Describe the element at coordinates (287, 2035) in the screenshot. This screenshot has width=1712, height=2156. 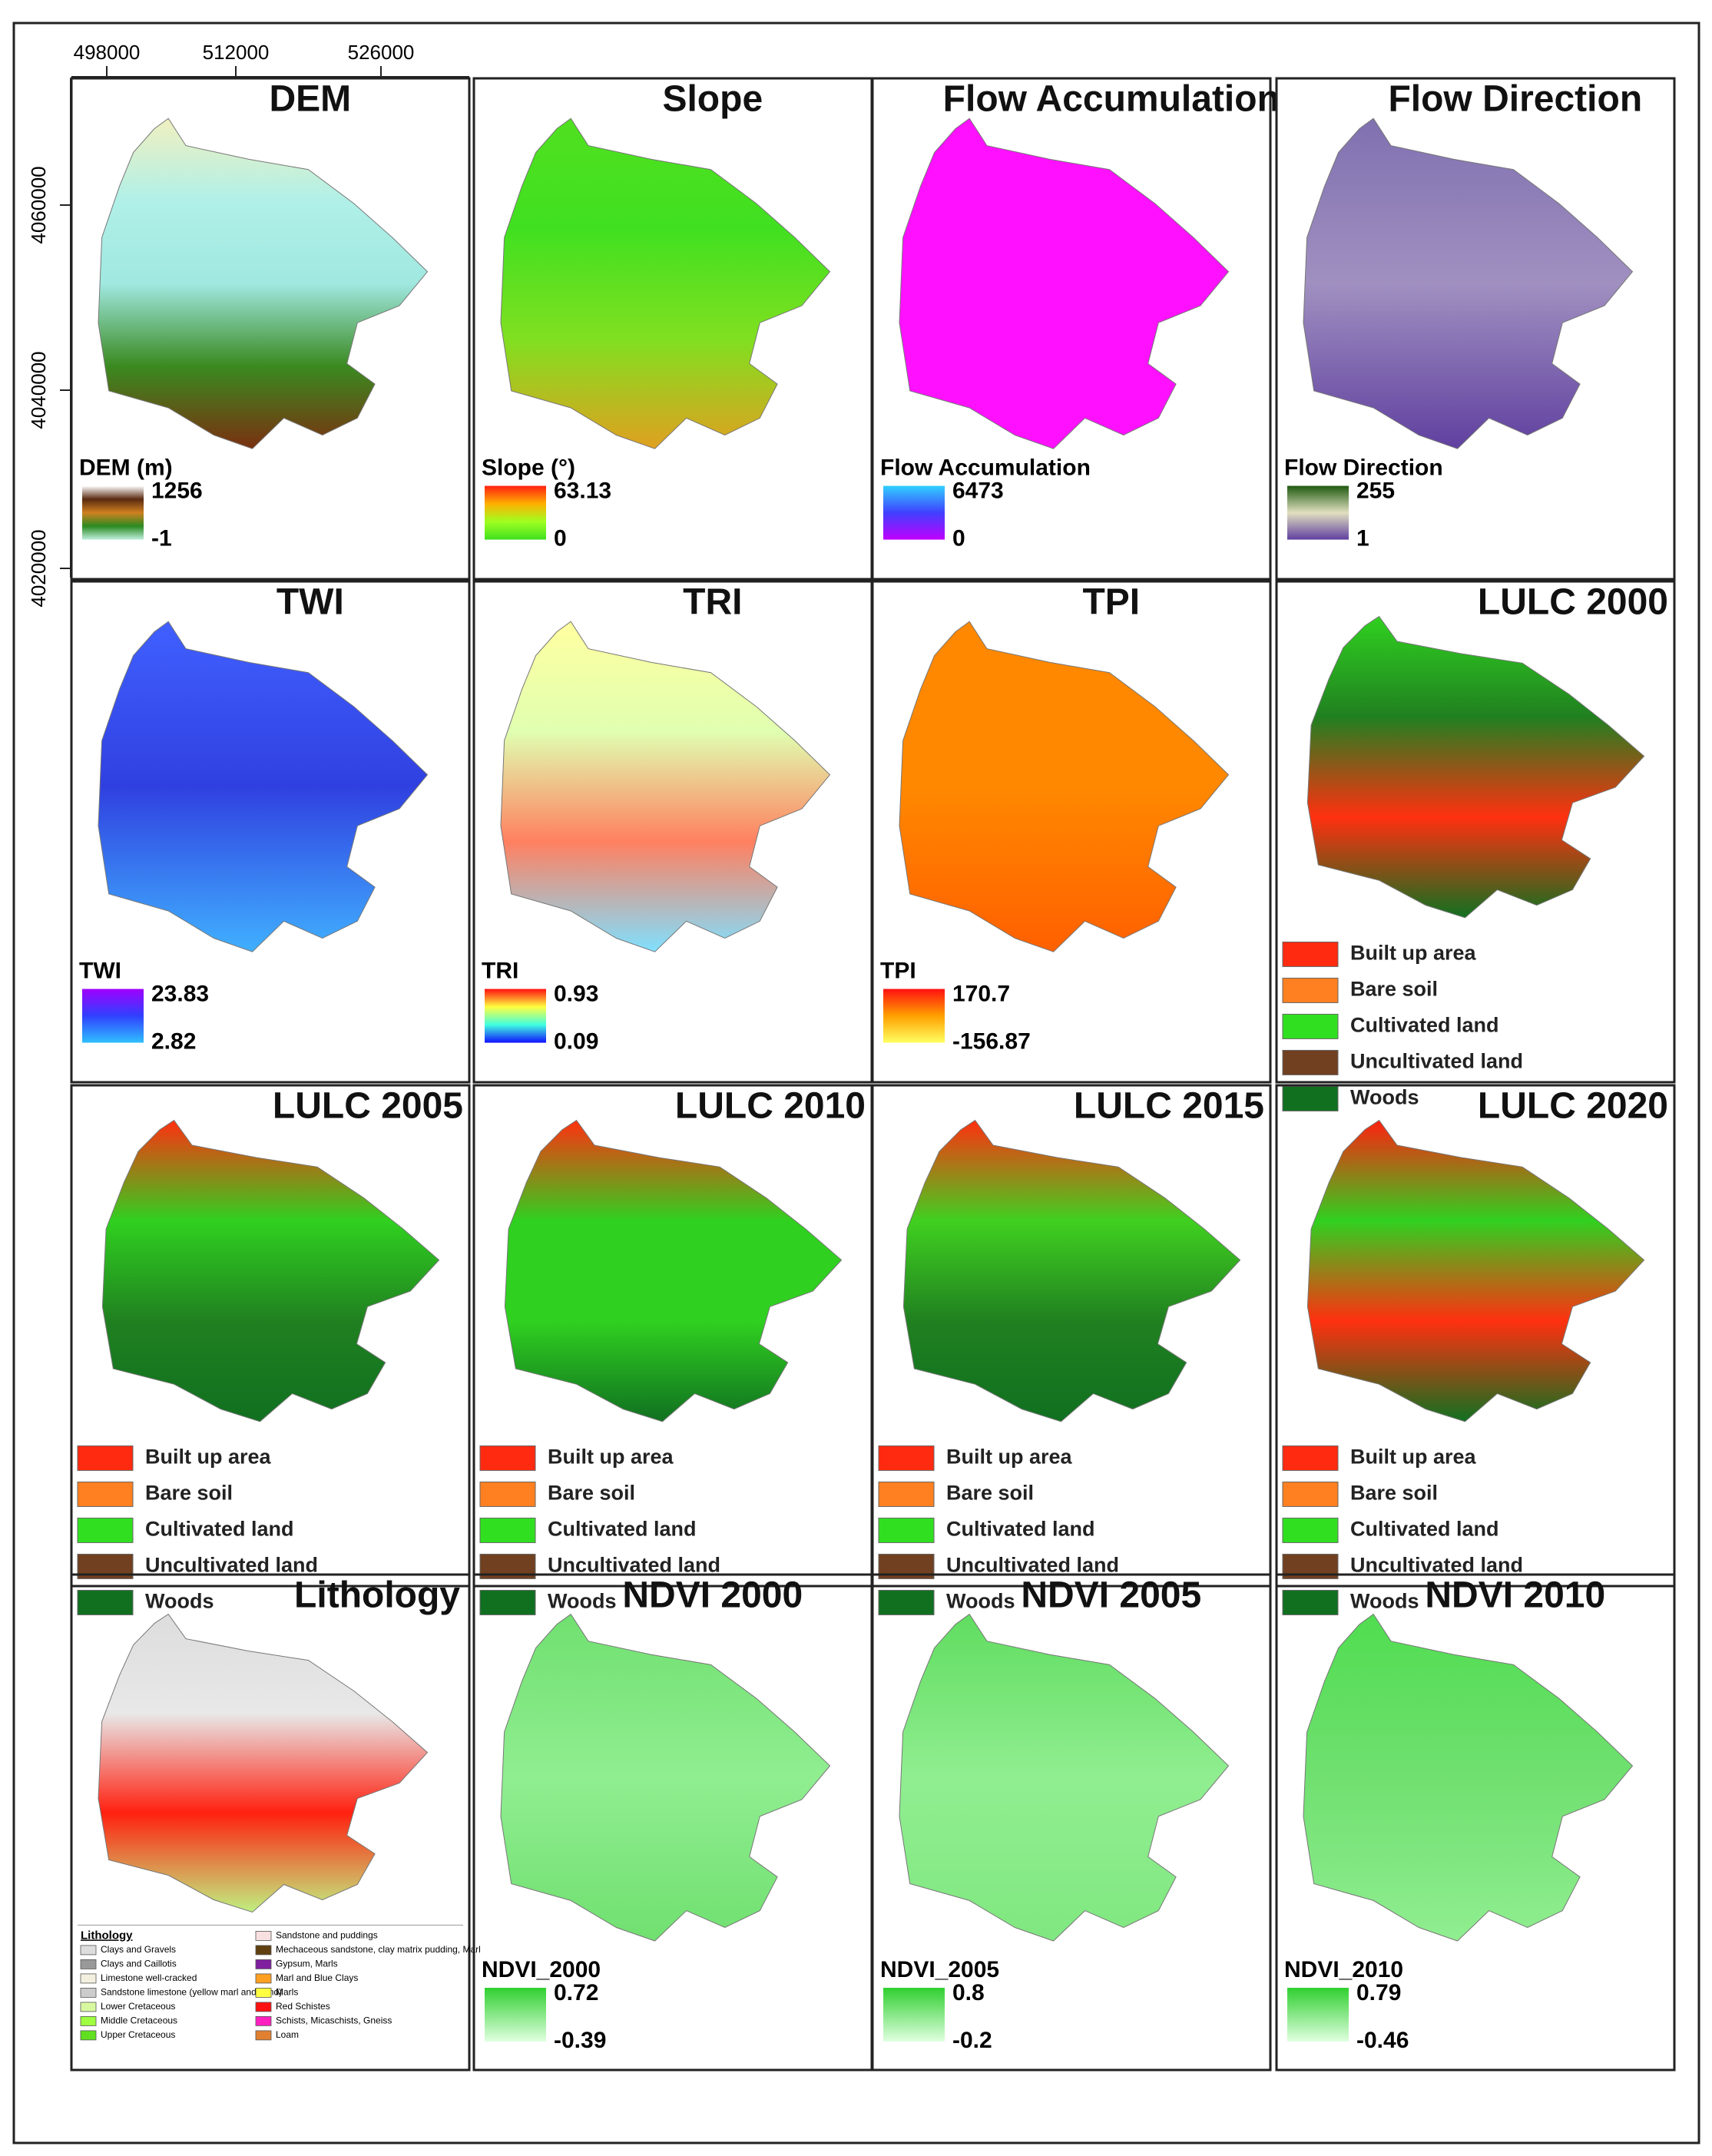
I see `legend-label: Loam` at that location.